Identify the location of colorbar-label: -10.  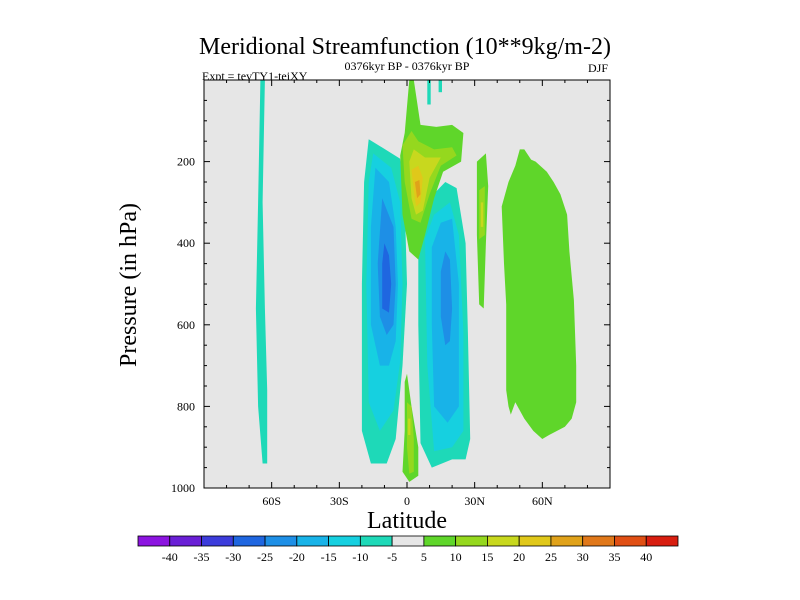
(360, 557).